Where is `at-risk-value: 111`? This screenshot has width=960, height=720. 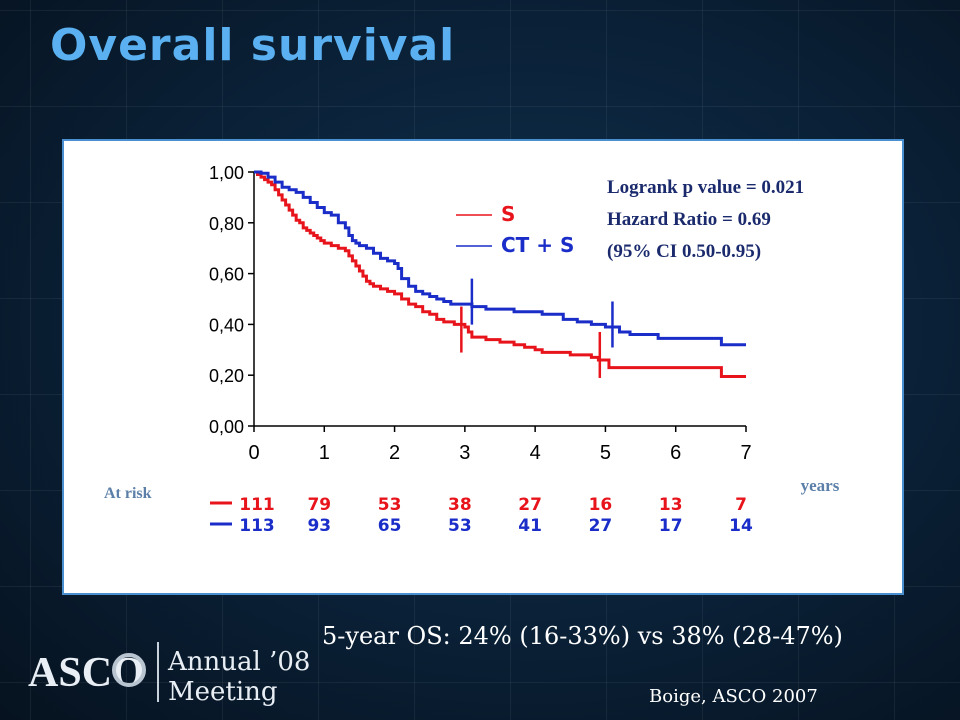 at-risk-value: 111 is located at coordinates (257, 505).